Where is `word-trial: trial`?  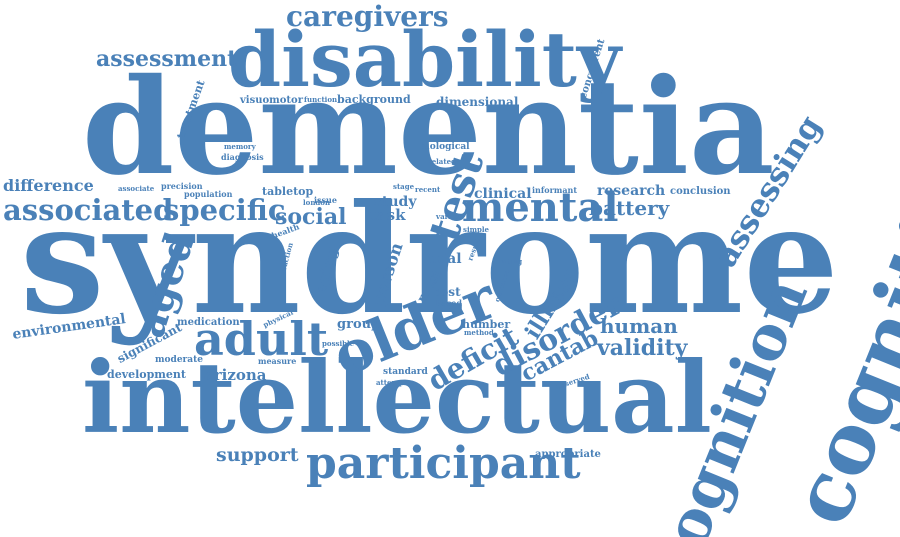
word-trial: trial is located at coordinates (445, 259).